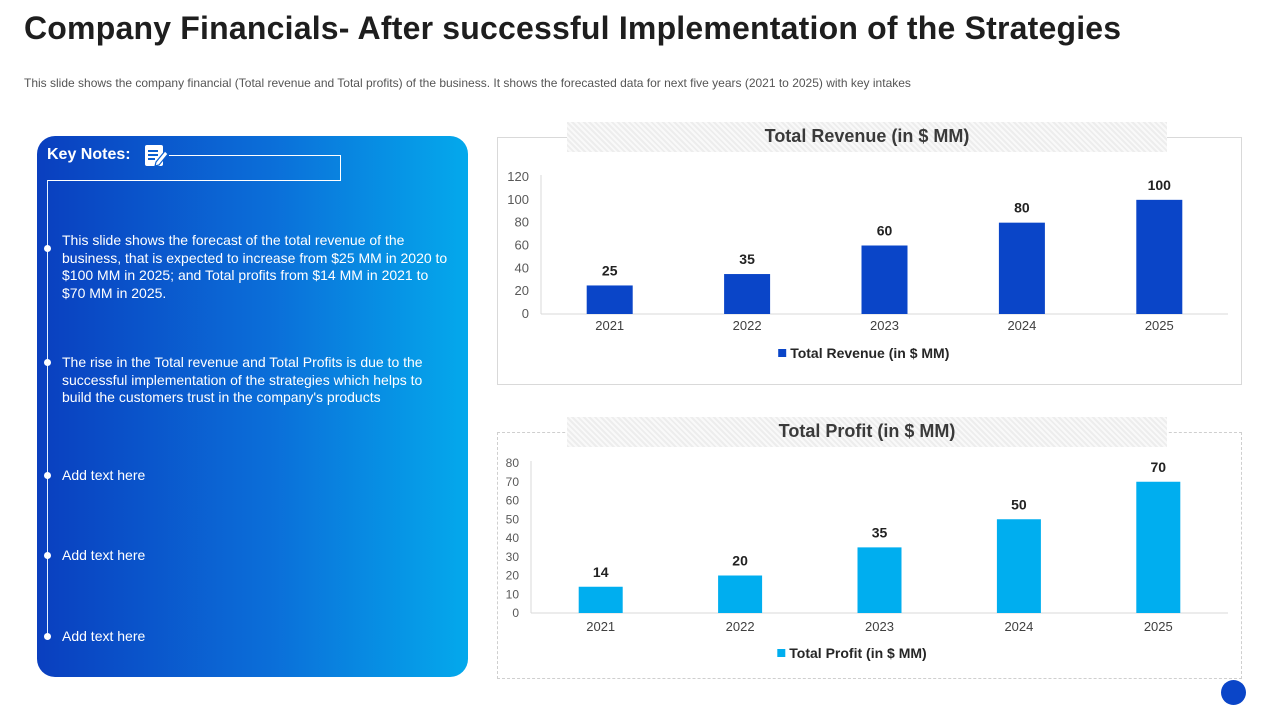 Image resolution: width=1280 pixels, height=720 pixels. Describe the element at coordinates (193, 180) in the screenshot. I see `heading-connector-bottom` at that location.